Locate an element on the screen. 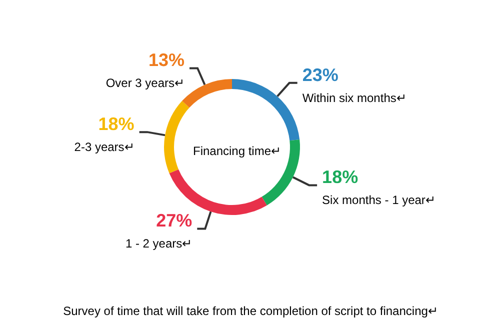  text: Survey of time that will take from the completion of script to financing↵ is located at coordinates (250, 311).